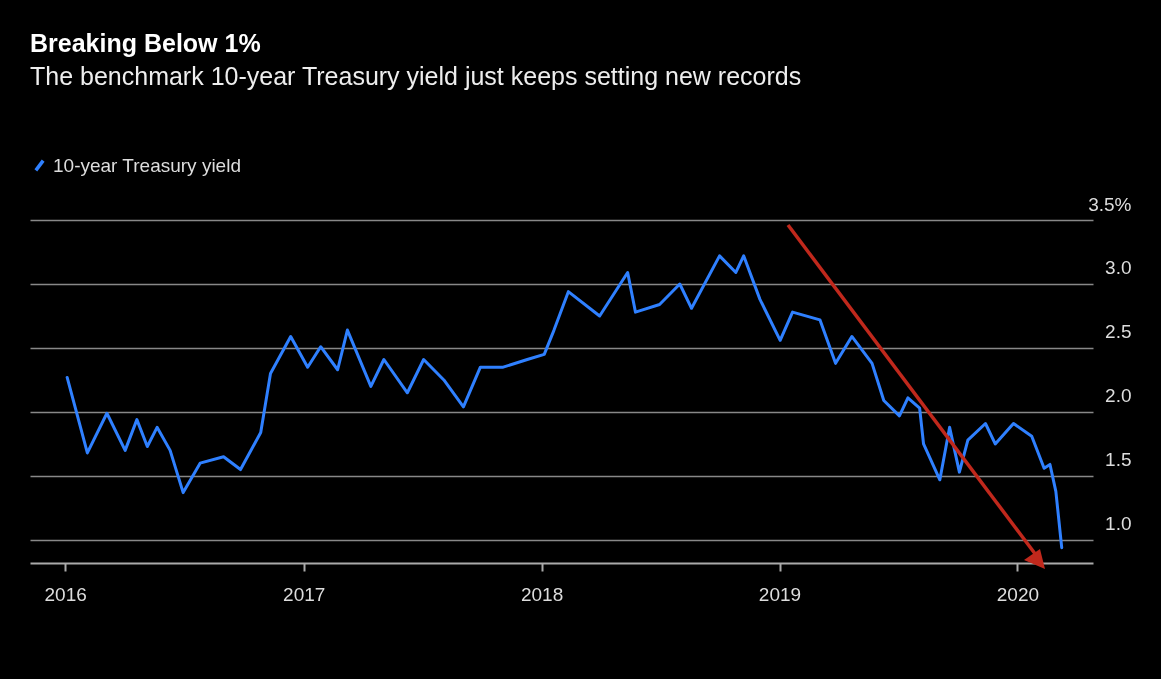 This screenshot has height=679, width=1161. What do you see at coordinates (1118, 396) in the screenshot?
I see `y-tick-label: 2.0` at bounding box center [1118, 396].